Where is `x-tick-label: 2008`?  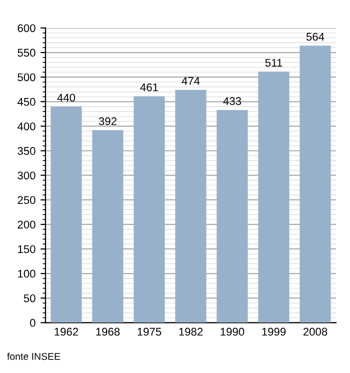
x-tick-label: 2008 is located at coordinates (315, 332).